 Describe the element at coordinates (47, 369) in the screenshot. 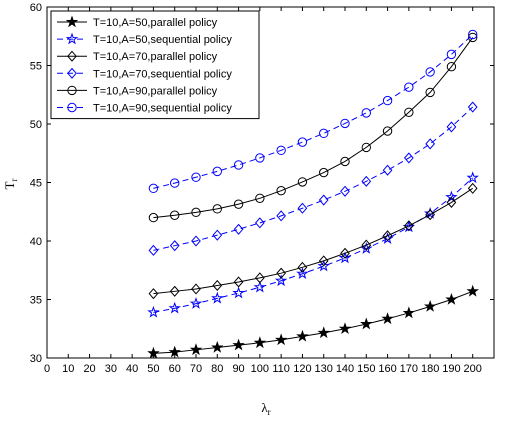

I see `x-tick-label: 0` at that location.